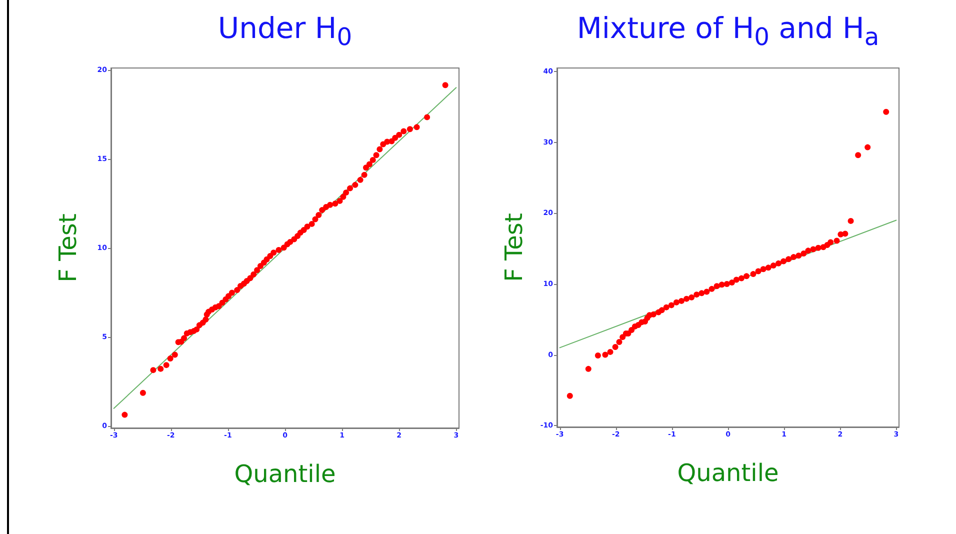 The height and width of the screenshot is (534, 956). What do you see at coordinates (285, 31) in the screenshot?
I see `chart-title: Under H$_{0}$` at bounding box center [285, 31].